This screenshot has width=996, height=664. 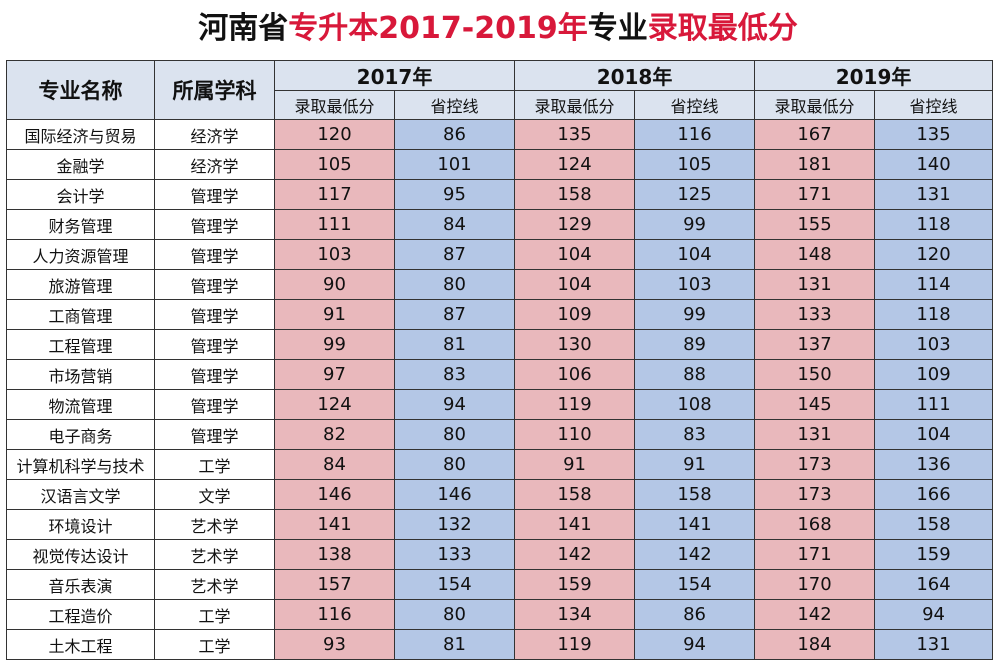 I want to click on min-score-2017-cell: 120, so click(x=334, y=134).